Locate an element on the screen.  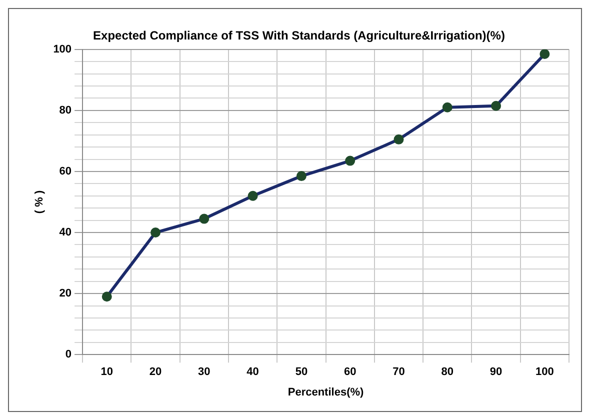
y-tick-label: 40 is located at coordinates (65, 232).